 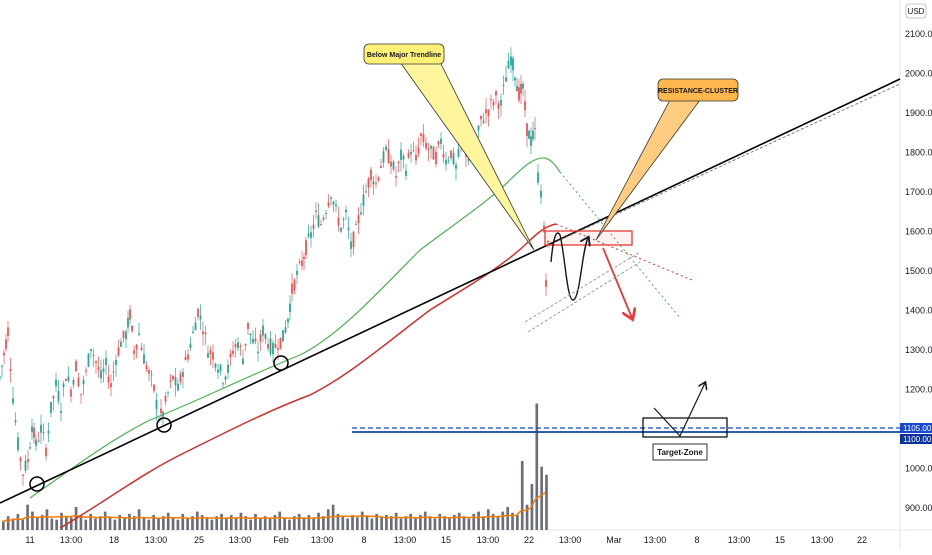 I want to click on price-badge-1100-text: 1100.00, so click(x=917, y=439).